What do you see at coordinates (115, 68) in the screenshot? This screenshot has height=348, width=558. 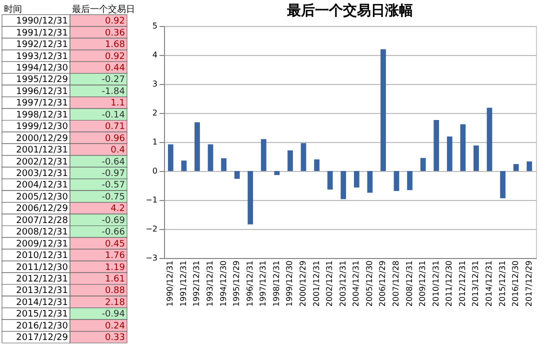 I see `data-label: 0.44` at bounding box center [115, 68].